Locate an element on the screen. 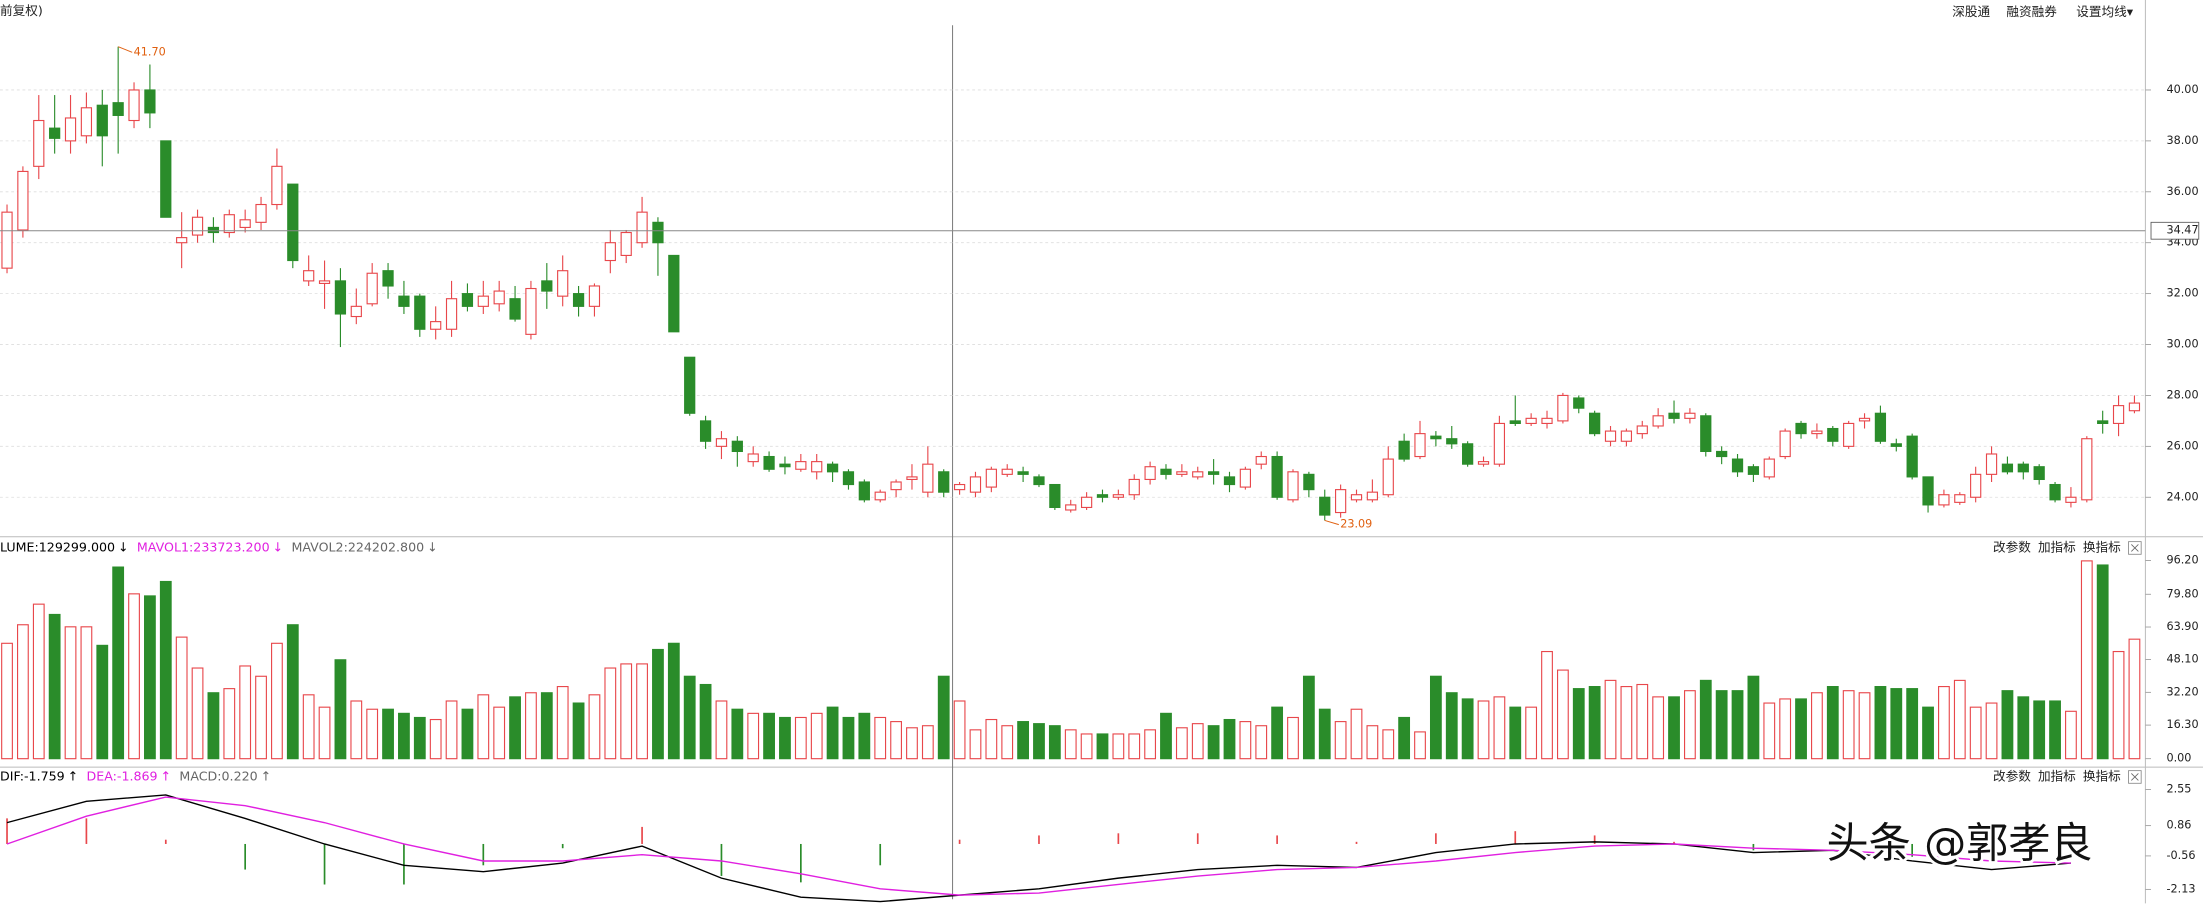 The width and height of the screenshot is (2203, 904). indicator-value: MAVOL1:233723.200 is located at coordinates (203, 546).